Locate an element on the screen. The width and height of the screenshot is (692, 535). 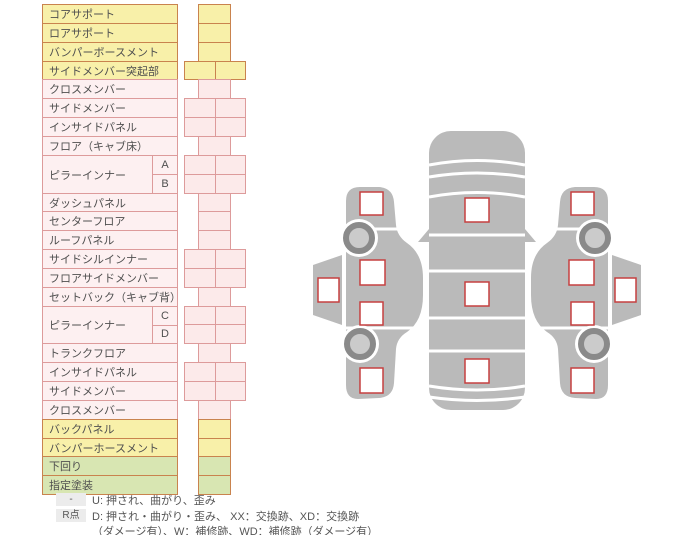
damage-marker-right-front-fender is located at coordinates (582, 203).